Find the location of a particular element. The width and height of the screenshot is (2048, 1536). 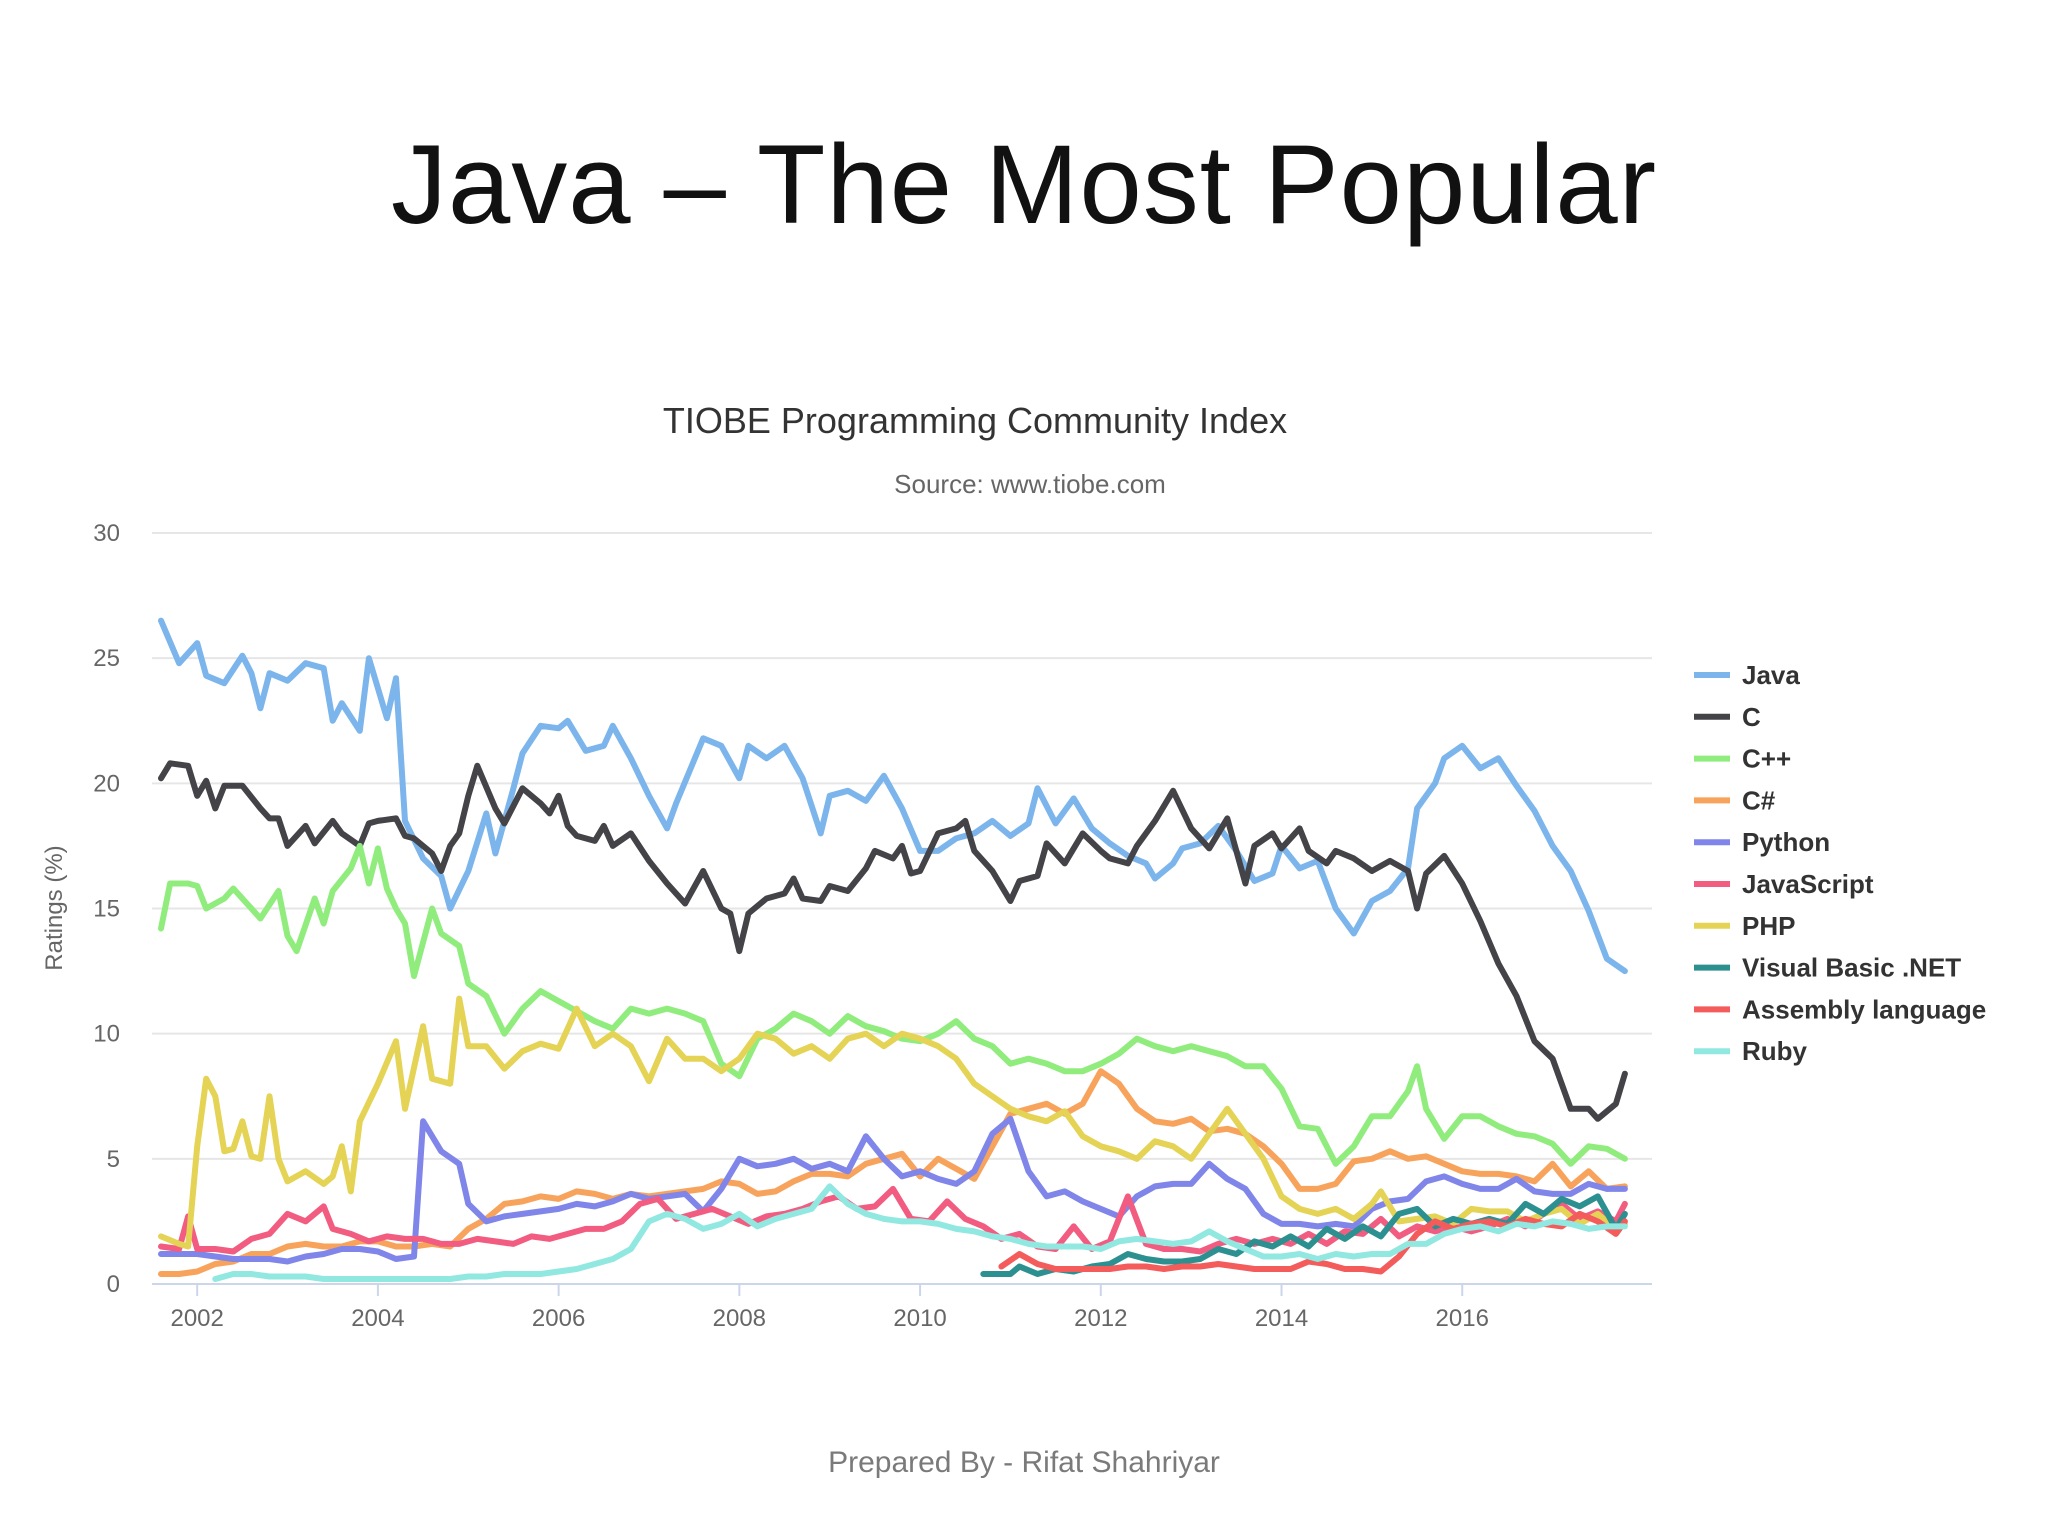

legend-item-javascript: JavaScript is located at coordinates (1784, 884).